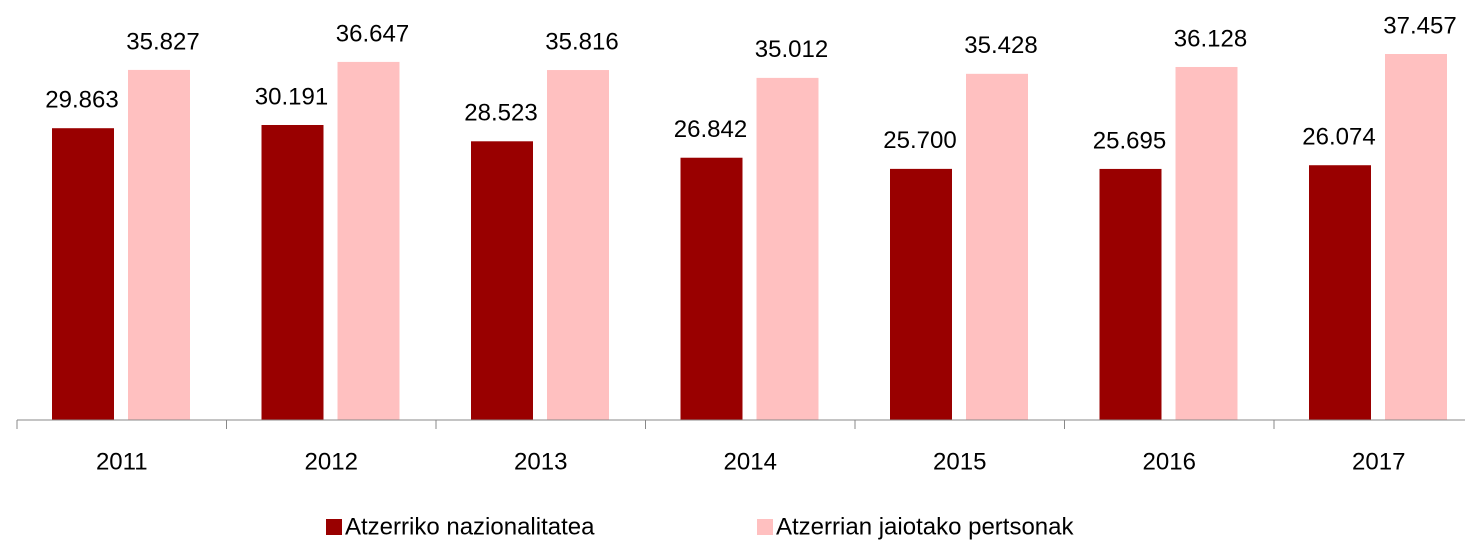 The width and height of the screenshot is (1465, 542). What do you see at coordinates (919, 140) in the screenshot?
I see `value-label: 25.700` at bounding box center [919, 140].